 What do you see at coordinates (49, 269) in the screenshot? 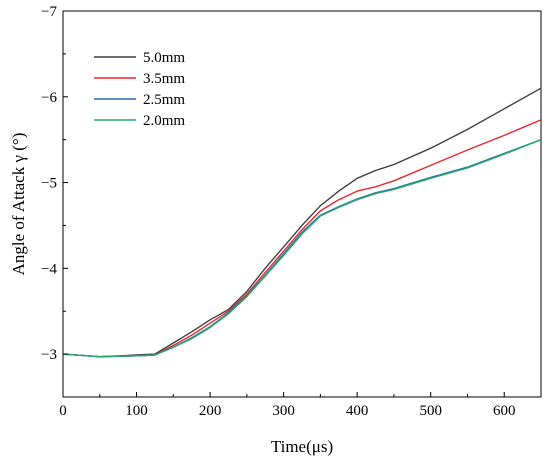
I see `y-tick-label: −4` at bounding box center [49, 269].